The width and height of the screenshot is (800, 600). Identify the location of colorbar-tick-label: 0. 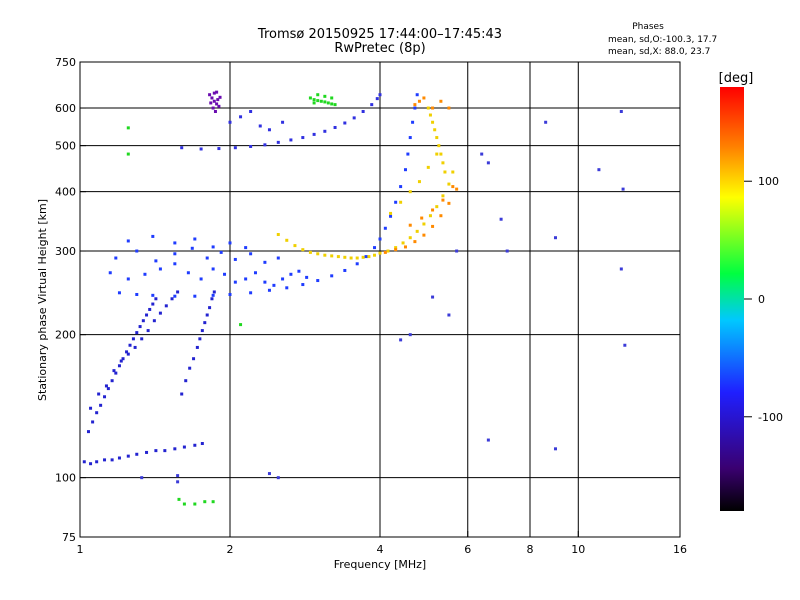
(761, 299).